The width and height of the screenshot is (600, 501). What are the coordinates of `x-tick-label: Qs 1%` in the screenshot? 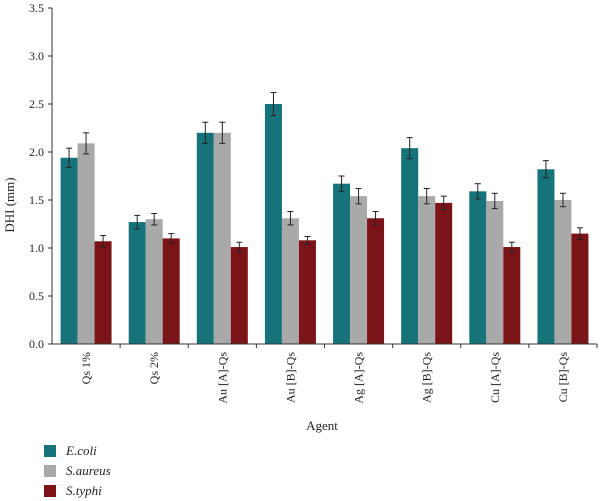 It's located at (86, 368).